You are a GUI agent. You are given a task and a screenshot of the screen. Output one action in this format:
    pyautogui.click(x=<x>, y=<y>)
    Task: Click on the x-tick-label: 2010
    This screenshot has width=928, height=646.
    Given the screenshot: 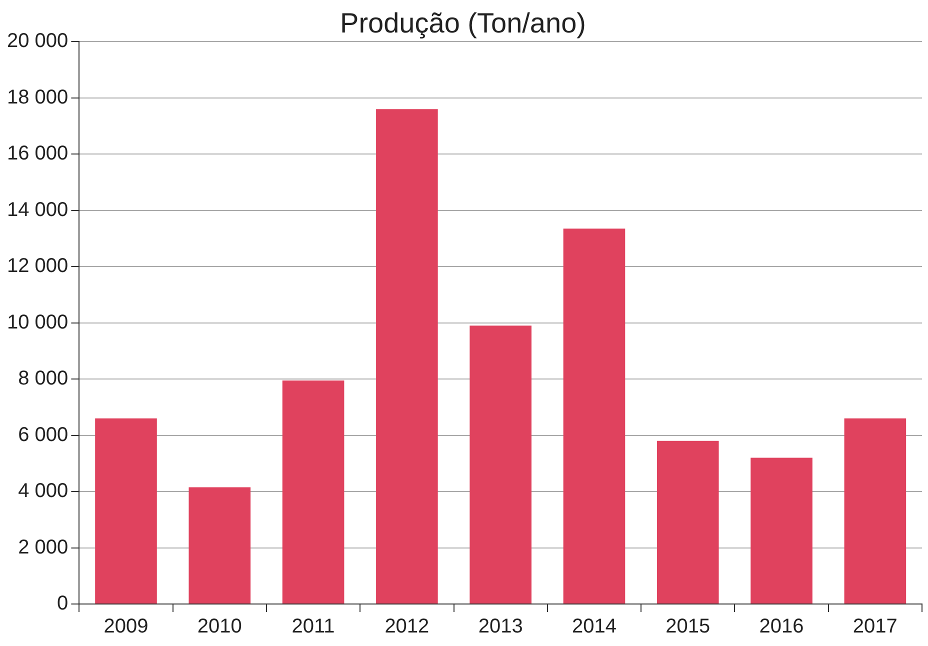 What is the action you would take?
    pyautogui.click(x=219, y=627)
    